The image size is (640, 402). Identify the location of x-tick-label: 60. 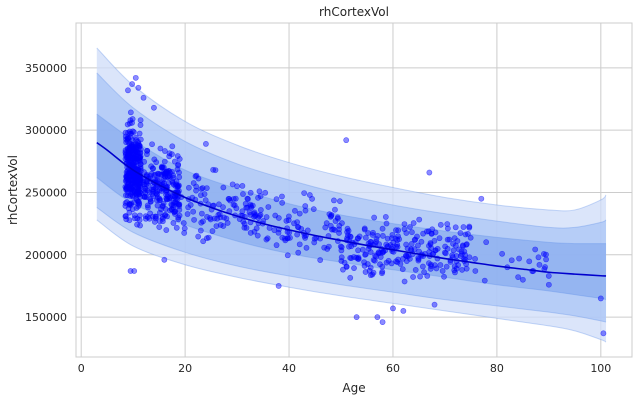
(393, 368).